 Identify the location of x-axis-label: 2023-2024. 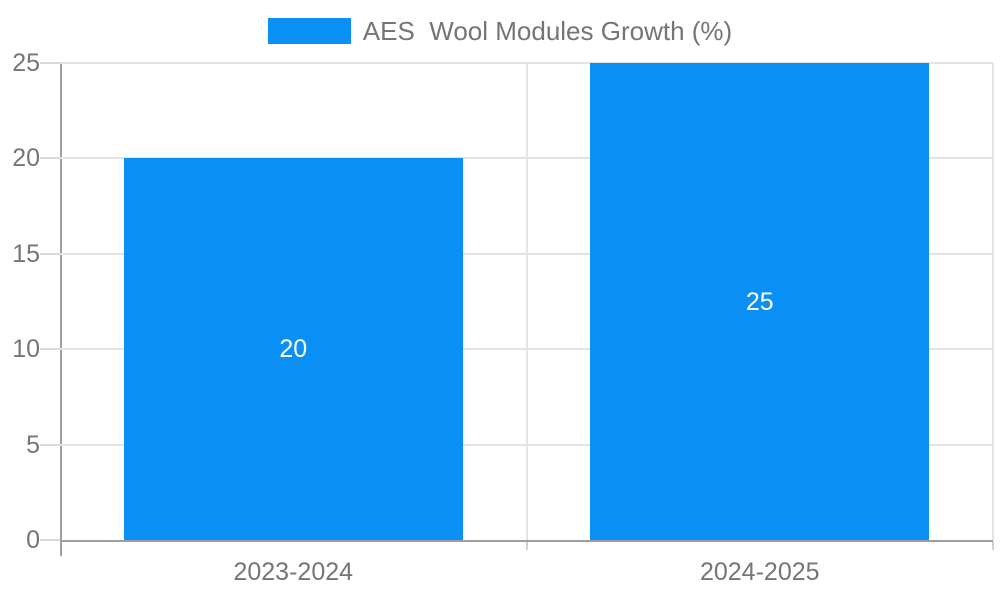
(293, 572).